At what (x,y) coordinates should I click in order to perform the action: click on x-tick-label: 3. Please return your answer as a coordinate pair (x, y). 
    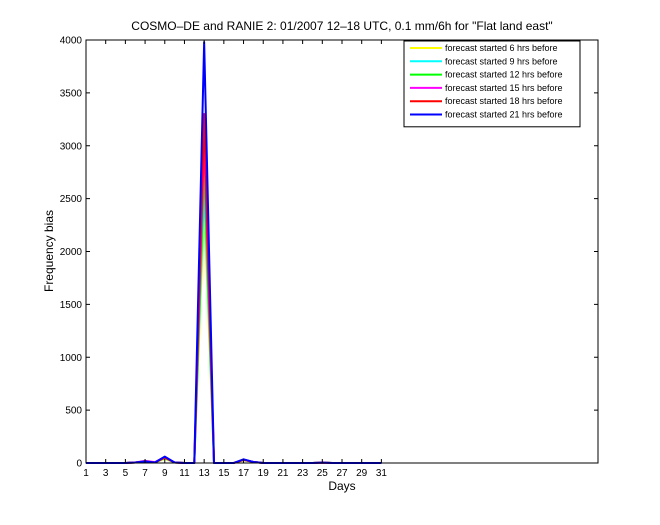
    Looking at the image, I should click on (106, 473).